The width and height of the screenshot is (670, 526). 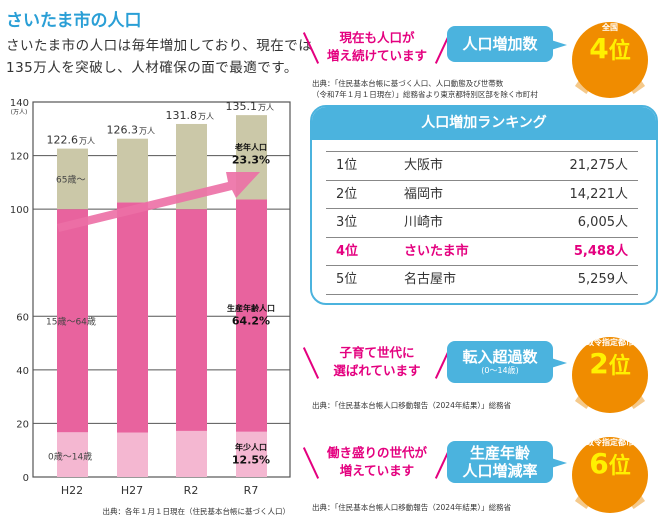 I want to click on legend-elder: 65歳〜, so click(x=70, y=179).